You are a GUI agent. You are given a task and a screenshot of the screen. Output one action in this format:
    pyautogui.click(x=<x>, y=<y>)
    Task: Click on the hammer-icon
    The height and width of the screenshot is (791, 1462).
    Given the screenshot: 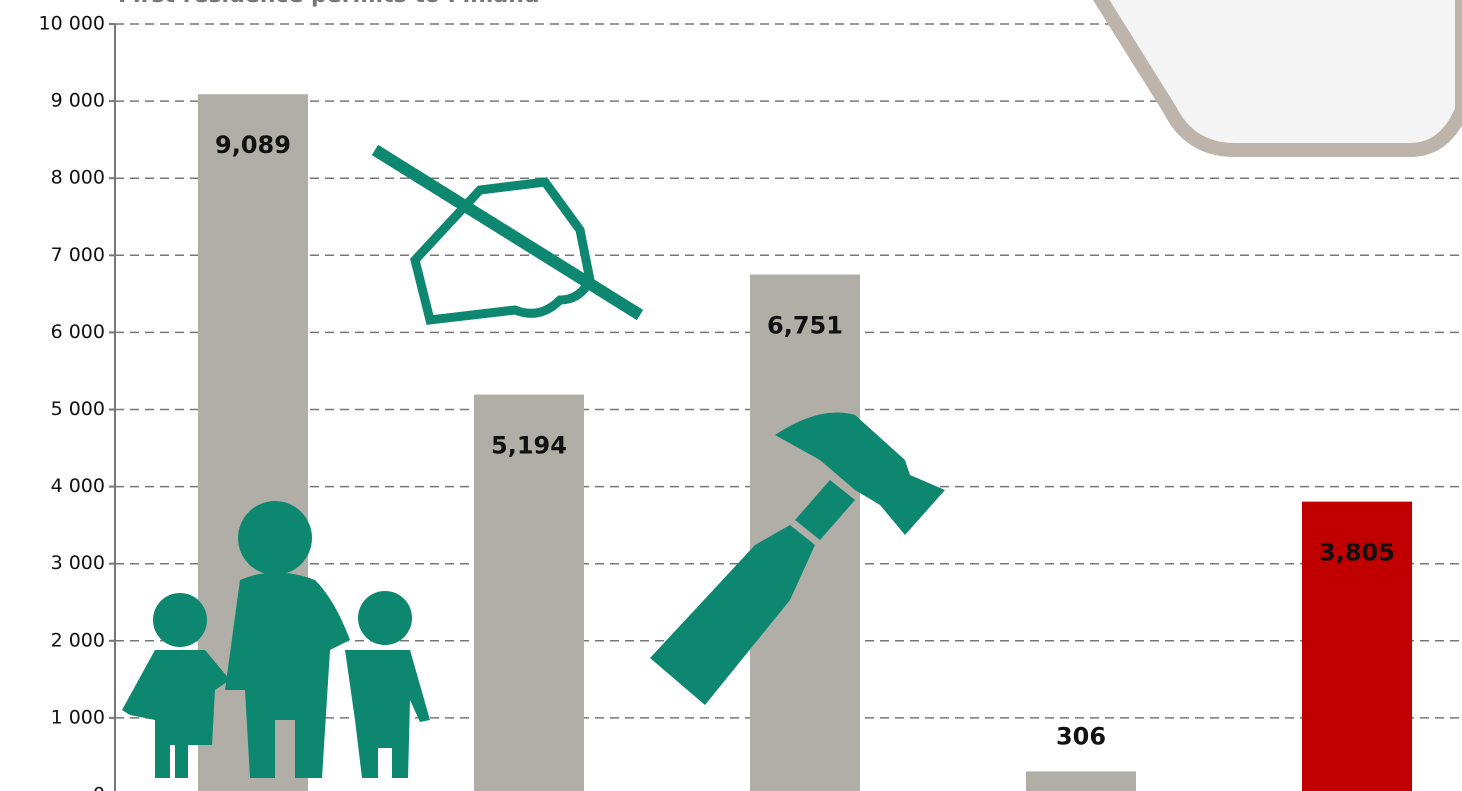 What is the action you would take?
    pyautogui.click(x=797, y=558)
    